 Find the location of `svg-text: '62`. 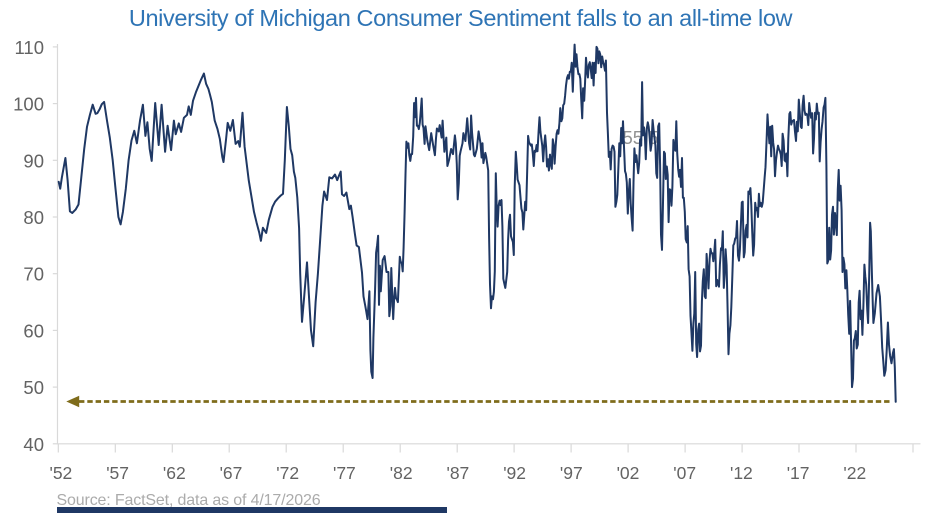

svg-text: '62 is located at coordinates (174, 473).